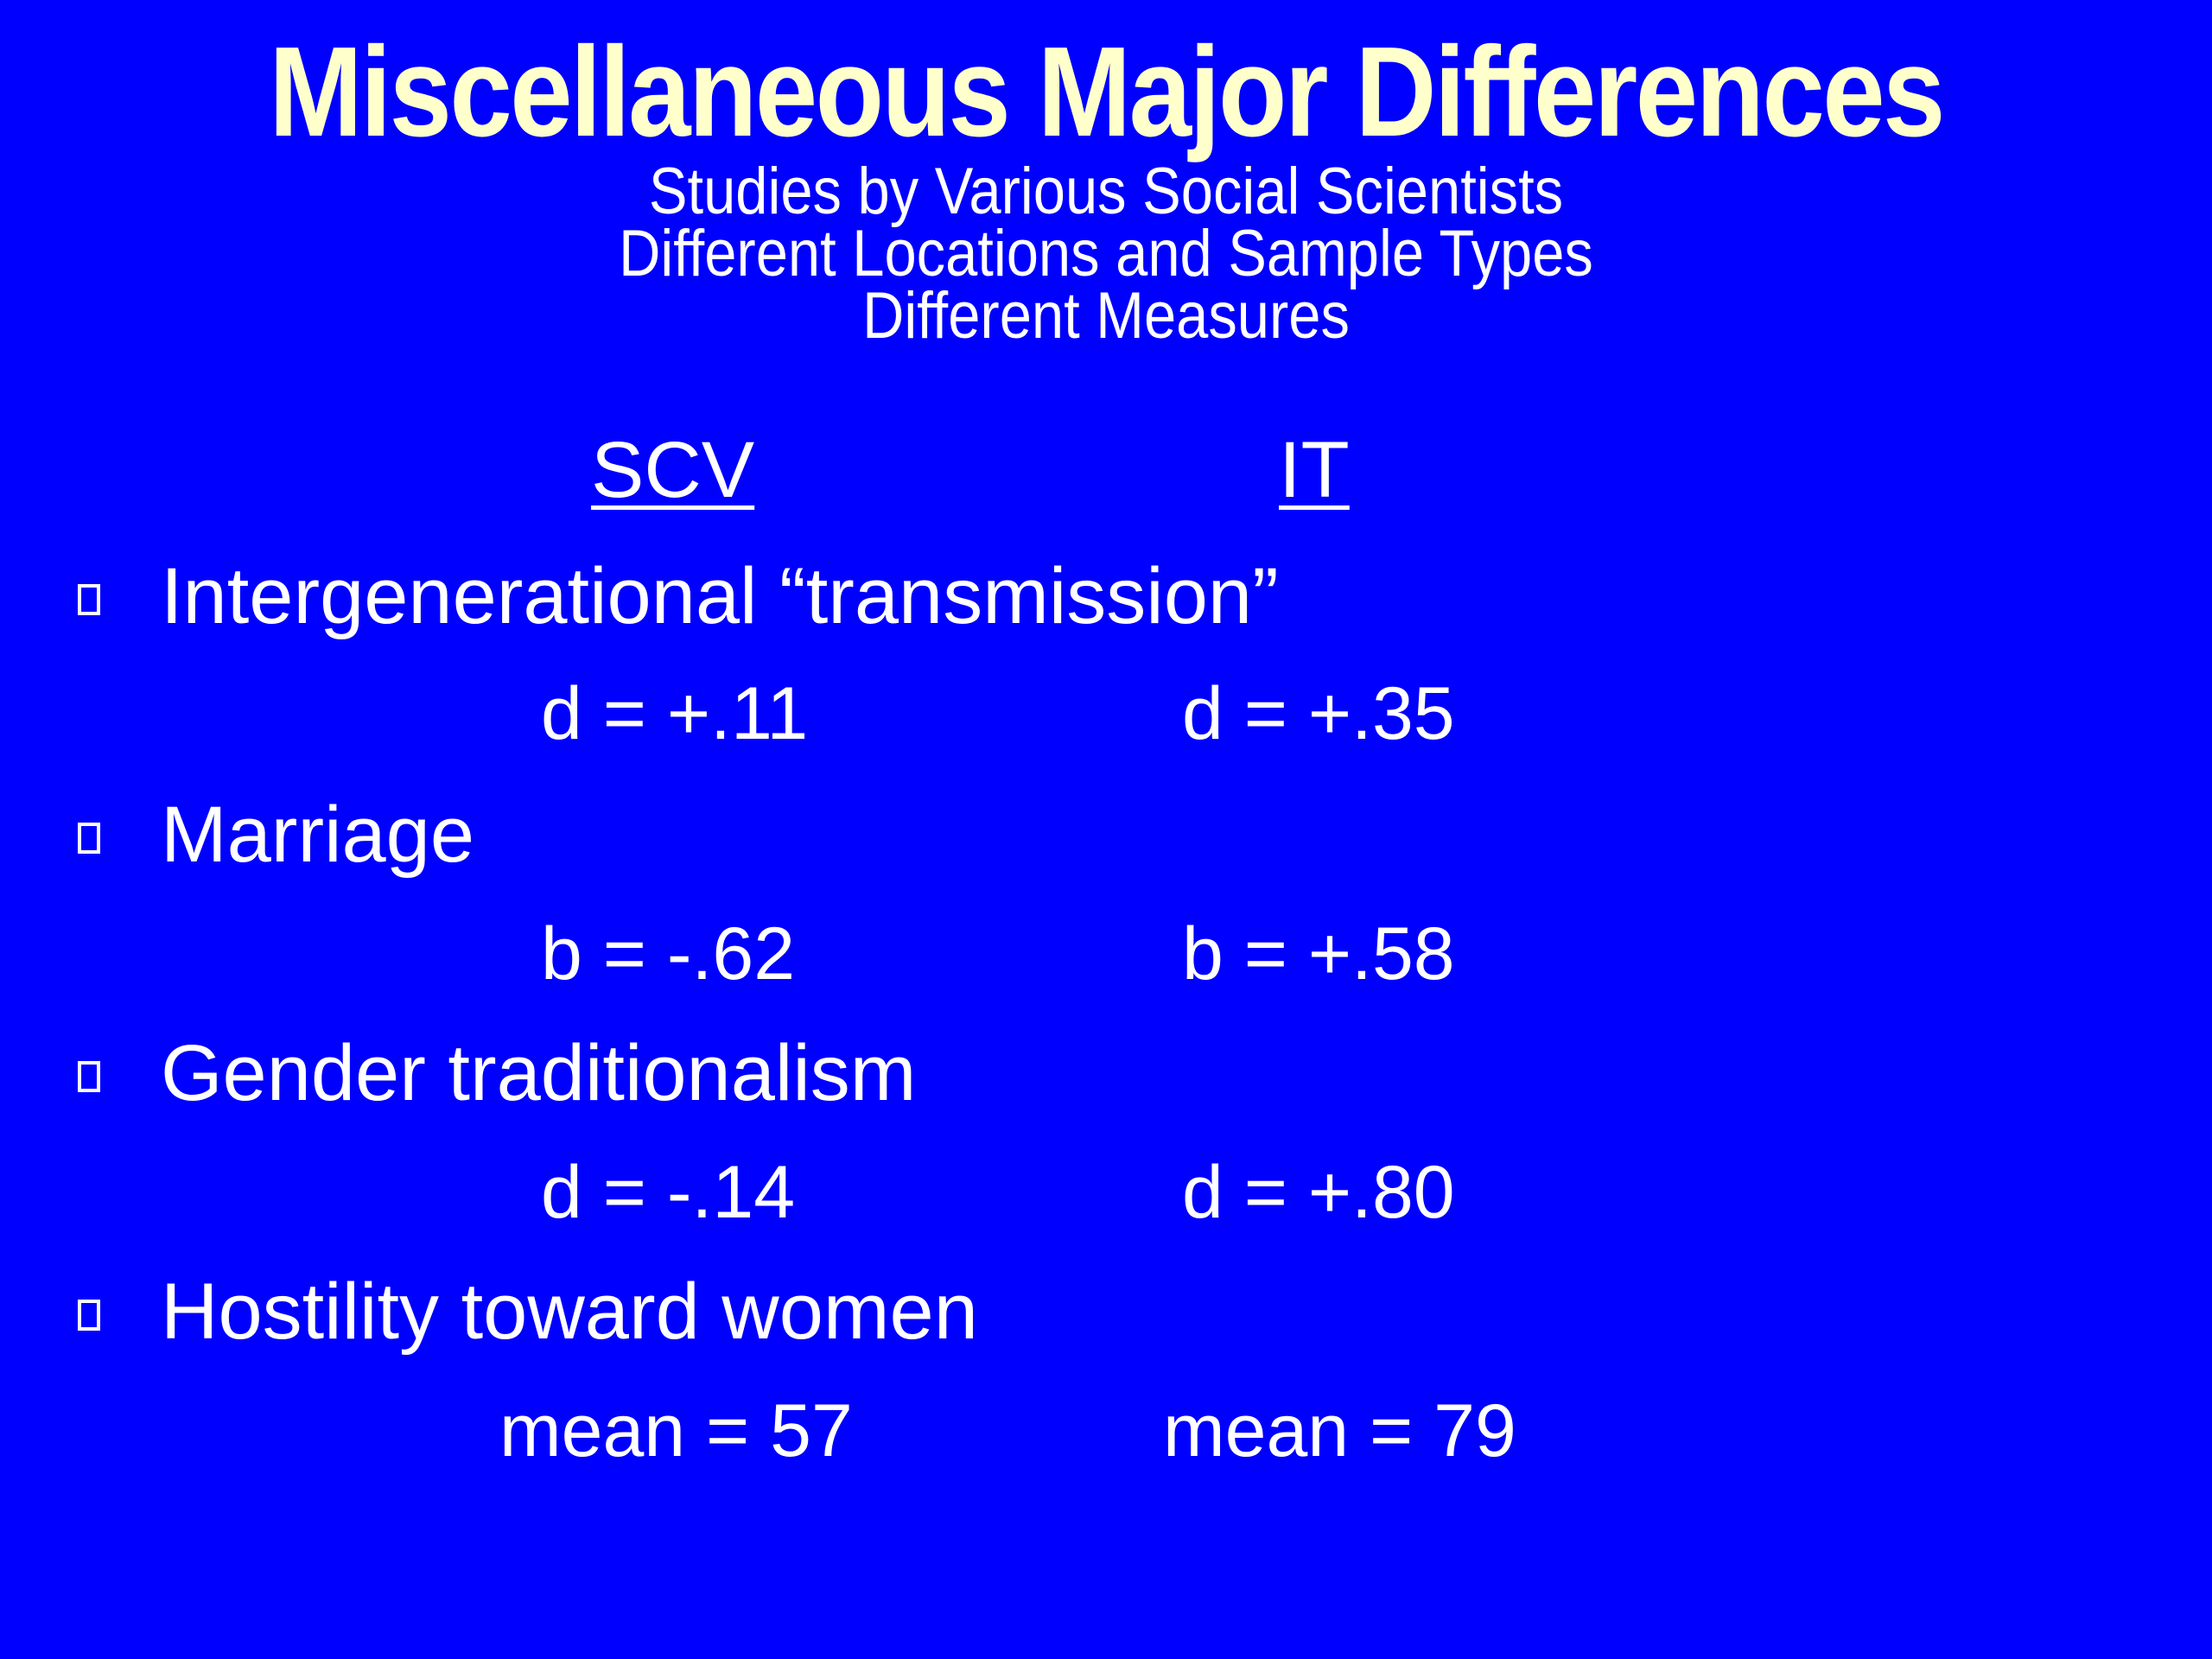 This screenshot has height=1659, width=2212. Describe the element at coordinates (676, 1430) in the screenshot. I see `scv-value-hostility-toward-women: mean = 57` at that location.